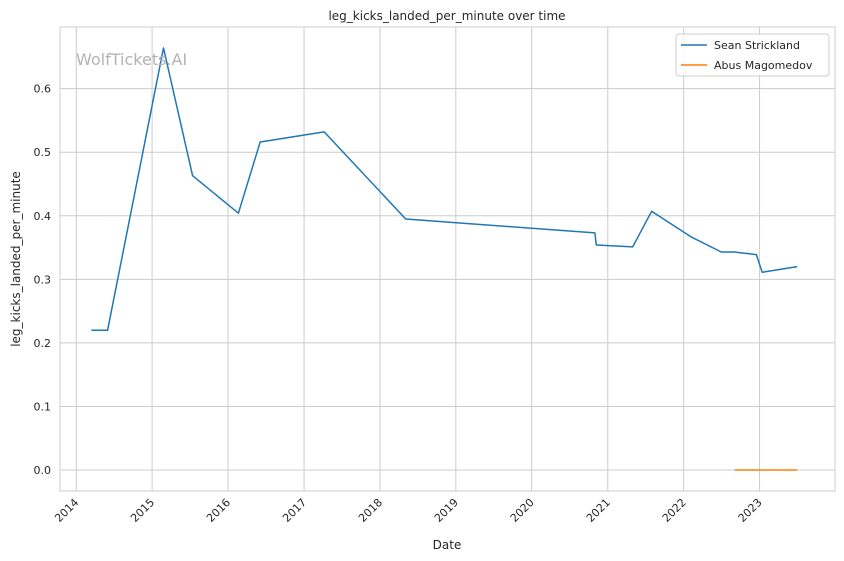 This screenshot has height=561, width=844. Describe the element at coordinates (447, 545) in the screenshot. I see `x-axis-label: Date` at that location.